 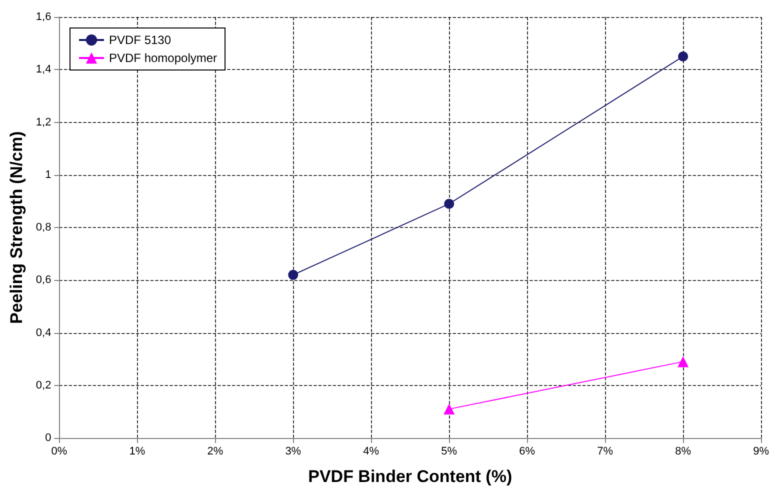 I want to click on x-tick-label: 5%, so click(x=449, y=452).